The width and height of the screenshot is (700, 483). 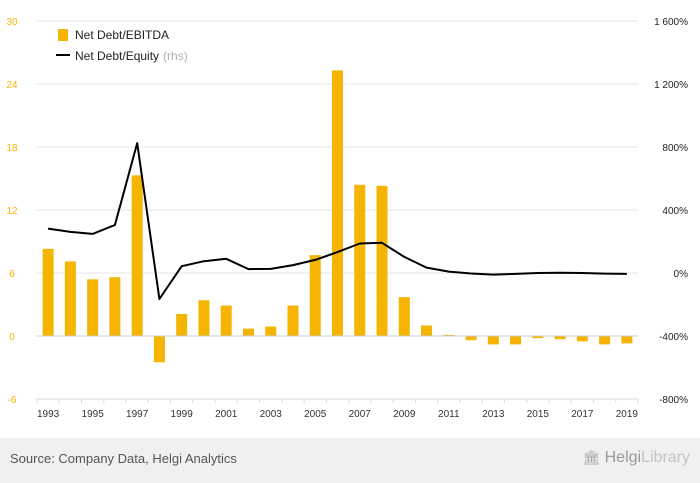 I want to click on x-tick-label: 2019, so click(x=627, y=414).